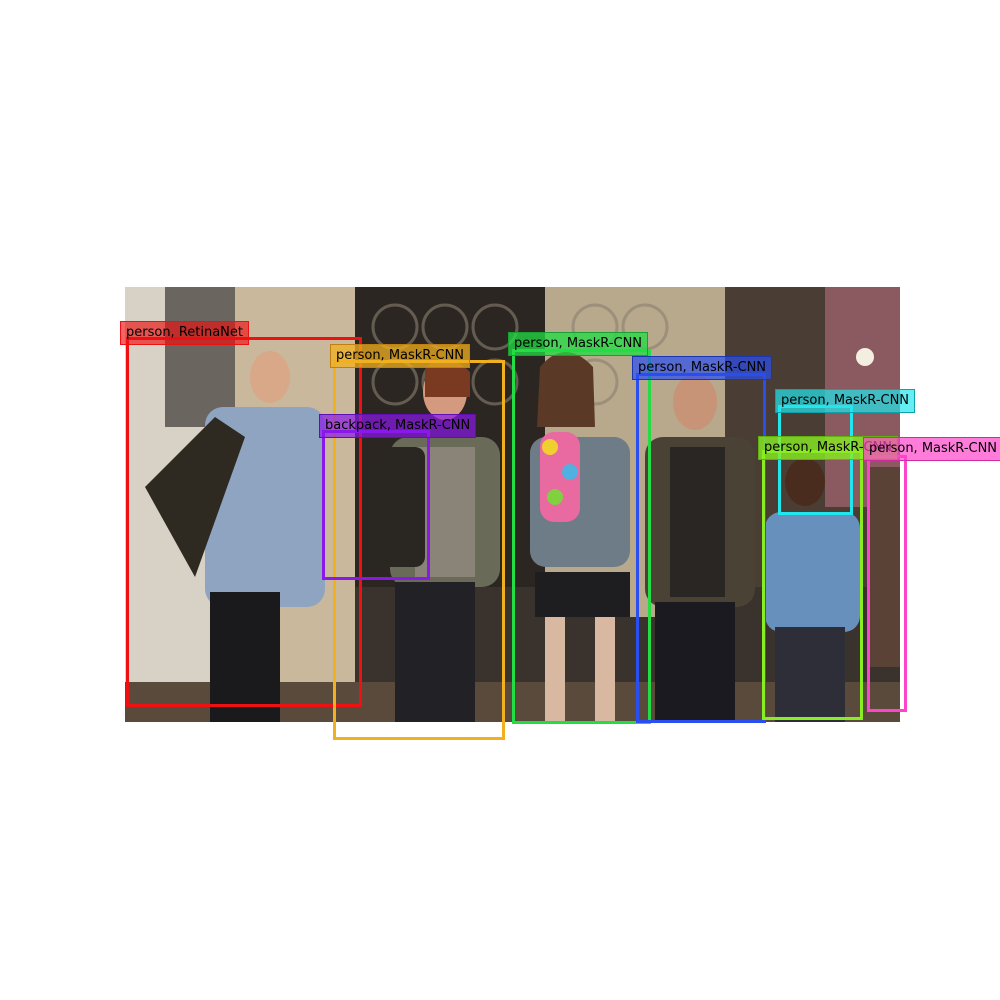 The width and height of the screenshot is (1000, 1000). I want to click on detection-label-person-maskrcnn-1: person, MaskR-CNN, so click(400, 356).